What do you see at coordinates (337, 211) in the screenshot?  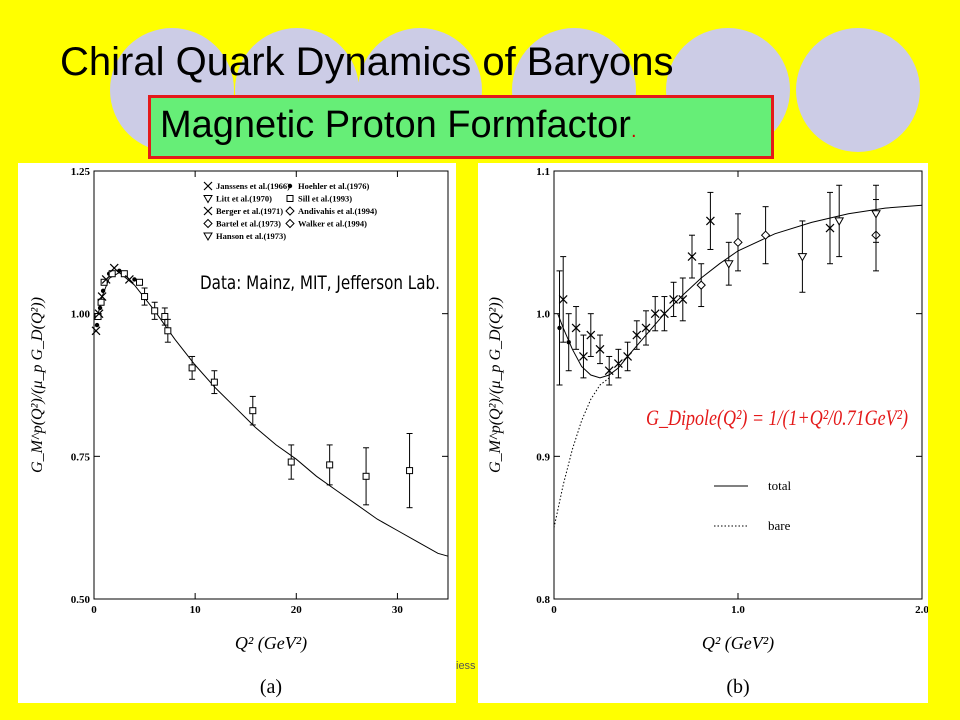 I see `legend-entry: Andivahis et al.(1994)` at bounding box center [337, 211].